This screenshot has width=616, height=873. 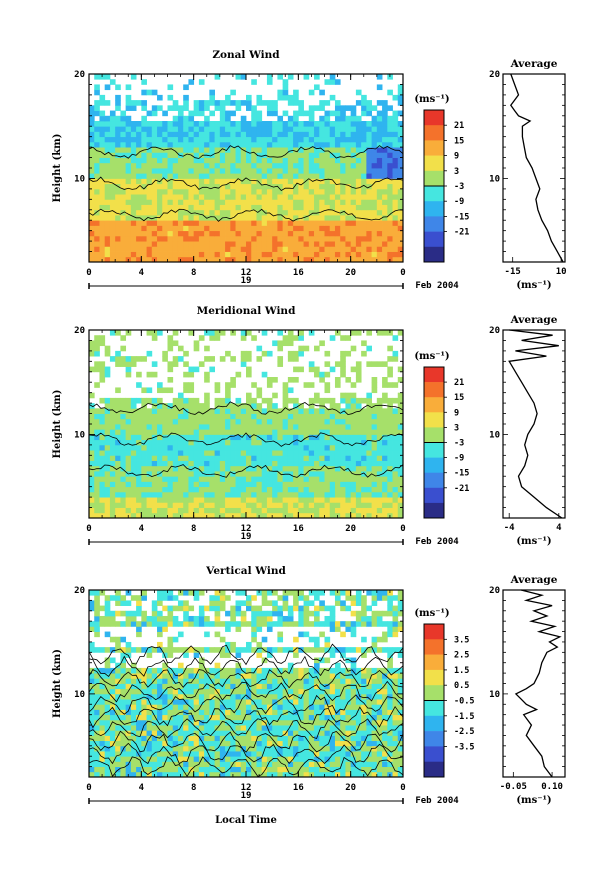 I want to click on x-tick-label: 0, so click(x=402, y=529).